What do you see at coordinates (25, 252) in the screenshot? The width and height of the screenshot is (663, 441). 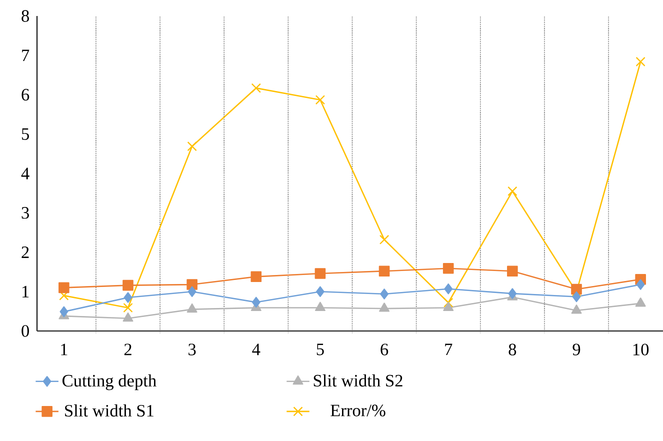 I see `y-tick-label: 2` at bounding box center [25, 252].